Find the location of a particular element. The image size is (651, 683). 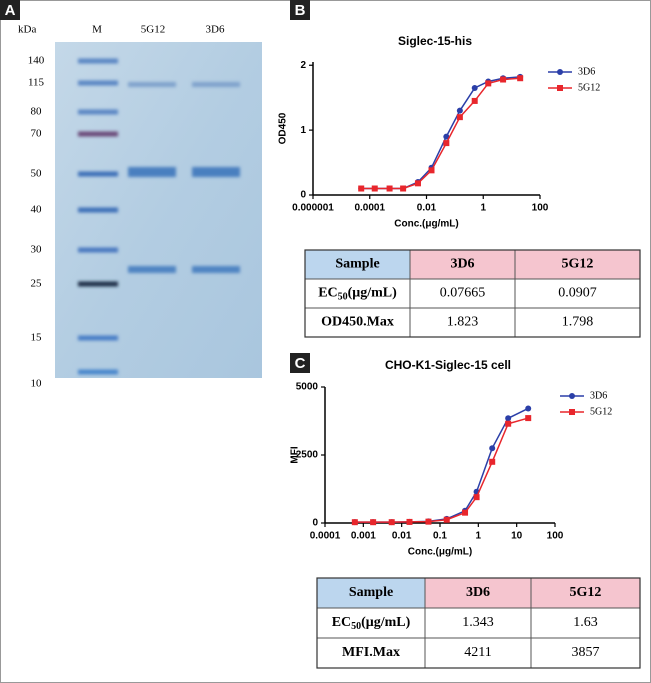

panel-letter: C is located at coordinates (300, 363).